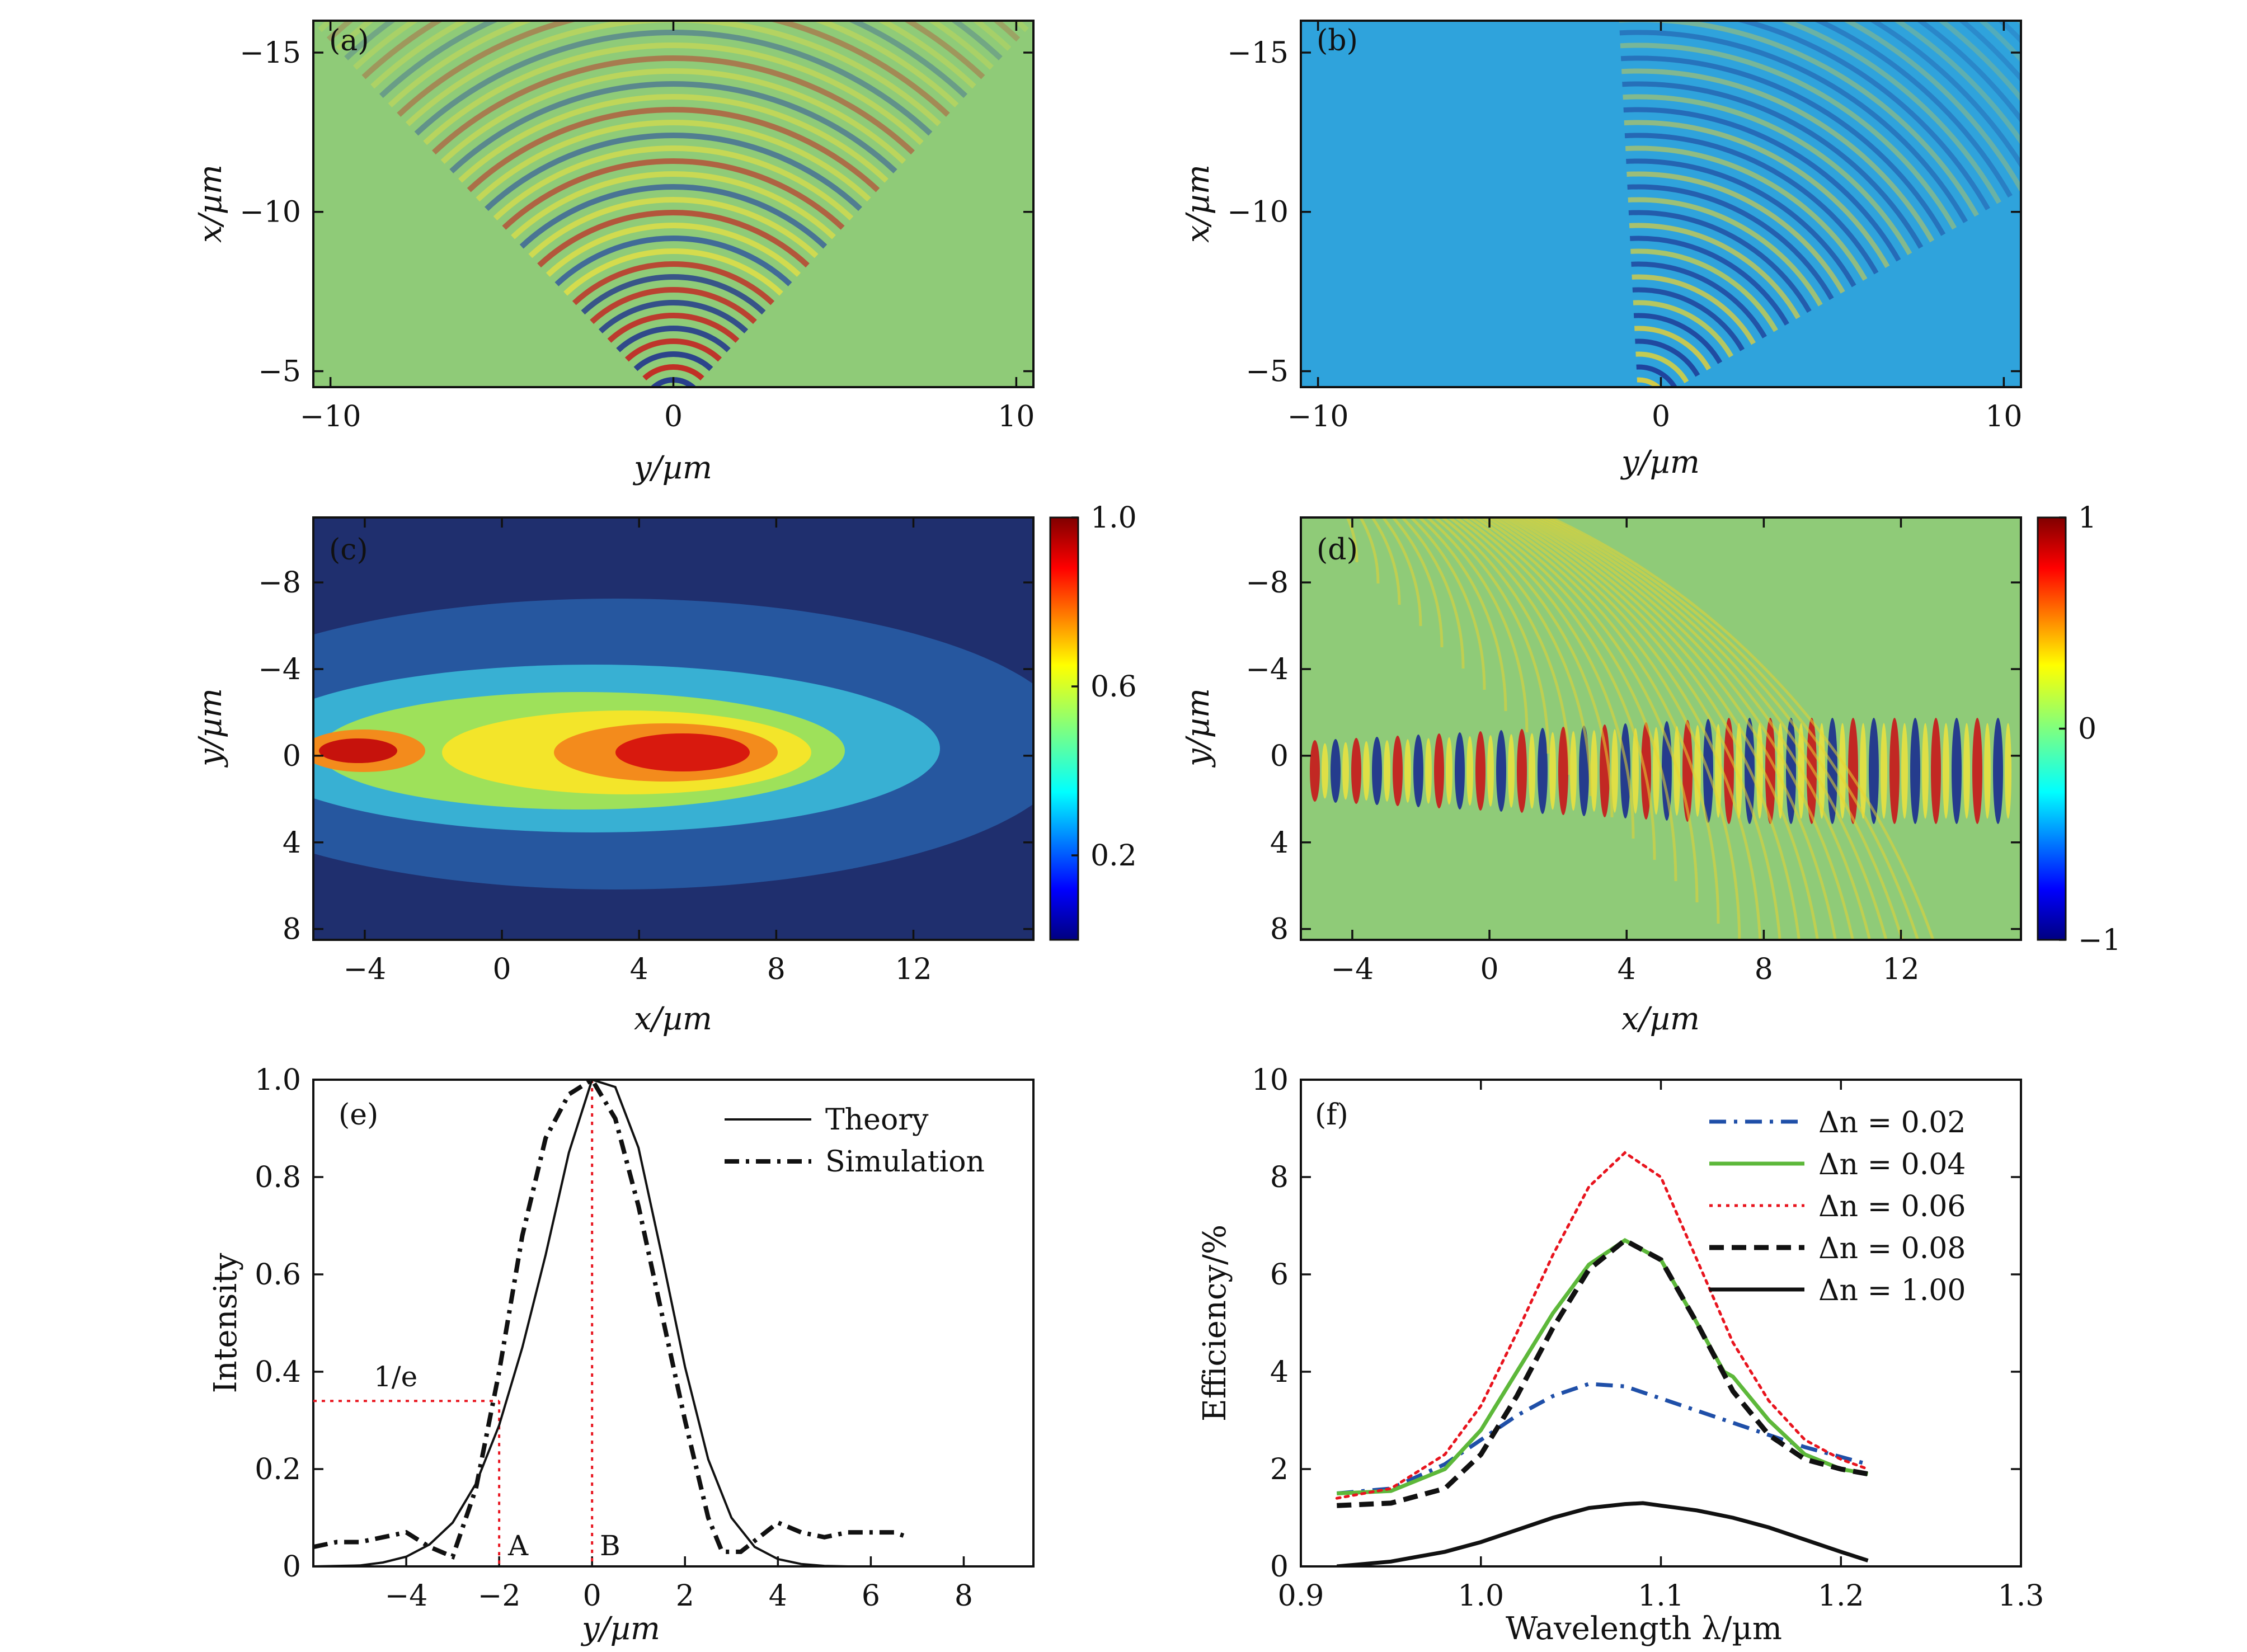 This screenshot has height=1652, width=2247. Describe the element at coordinates (1661, 1596) in the screenshot. I see `panel-f-xtick-label: 1.1` at that location.